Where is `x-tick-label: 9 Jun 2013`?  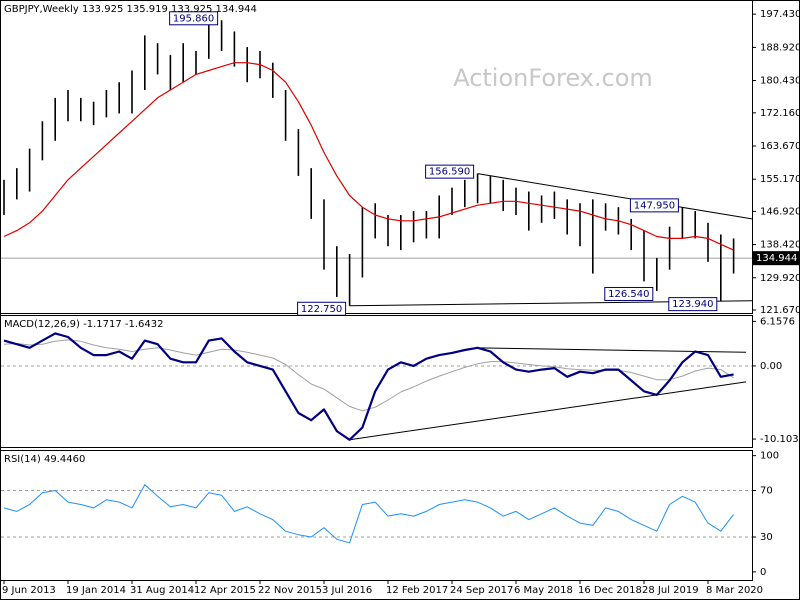 x-tick-label: 9 Jun 2013 is located at coordinates (29, 590).